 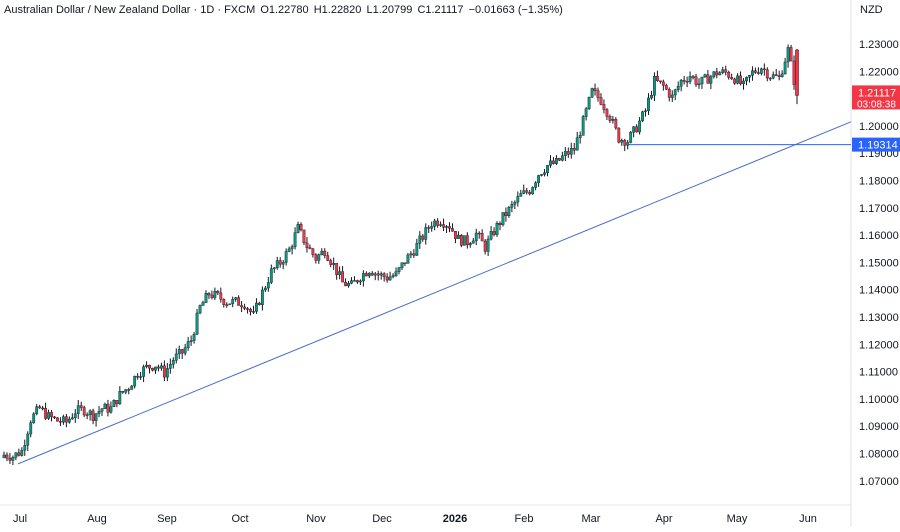 What do you see at coordinates (737, 519) in the screenshot?
I see `x-tick-label: May` at bounding box center [737, 519].